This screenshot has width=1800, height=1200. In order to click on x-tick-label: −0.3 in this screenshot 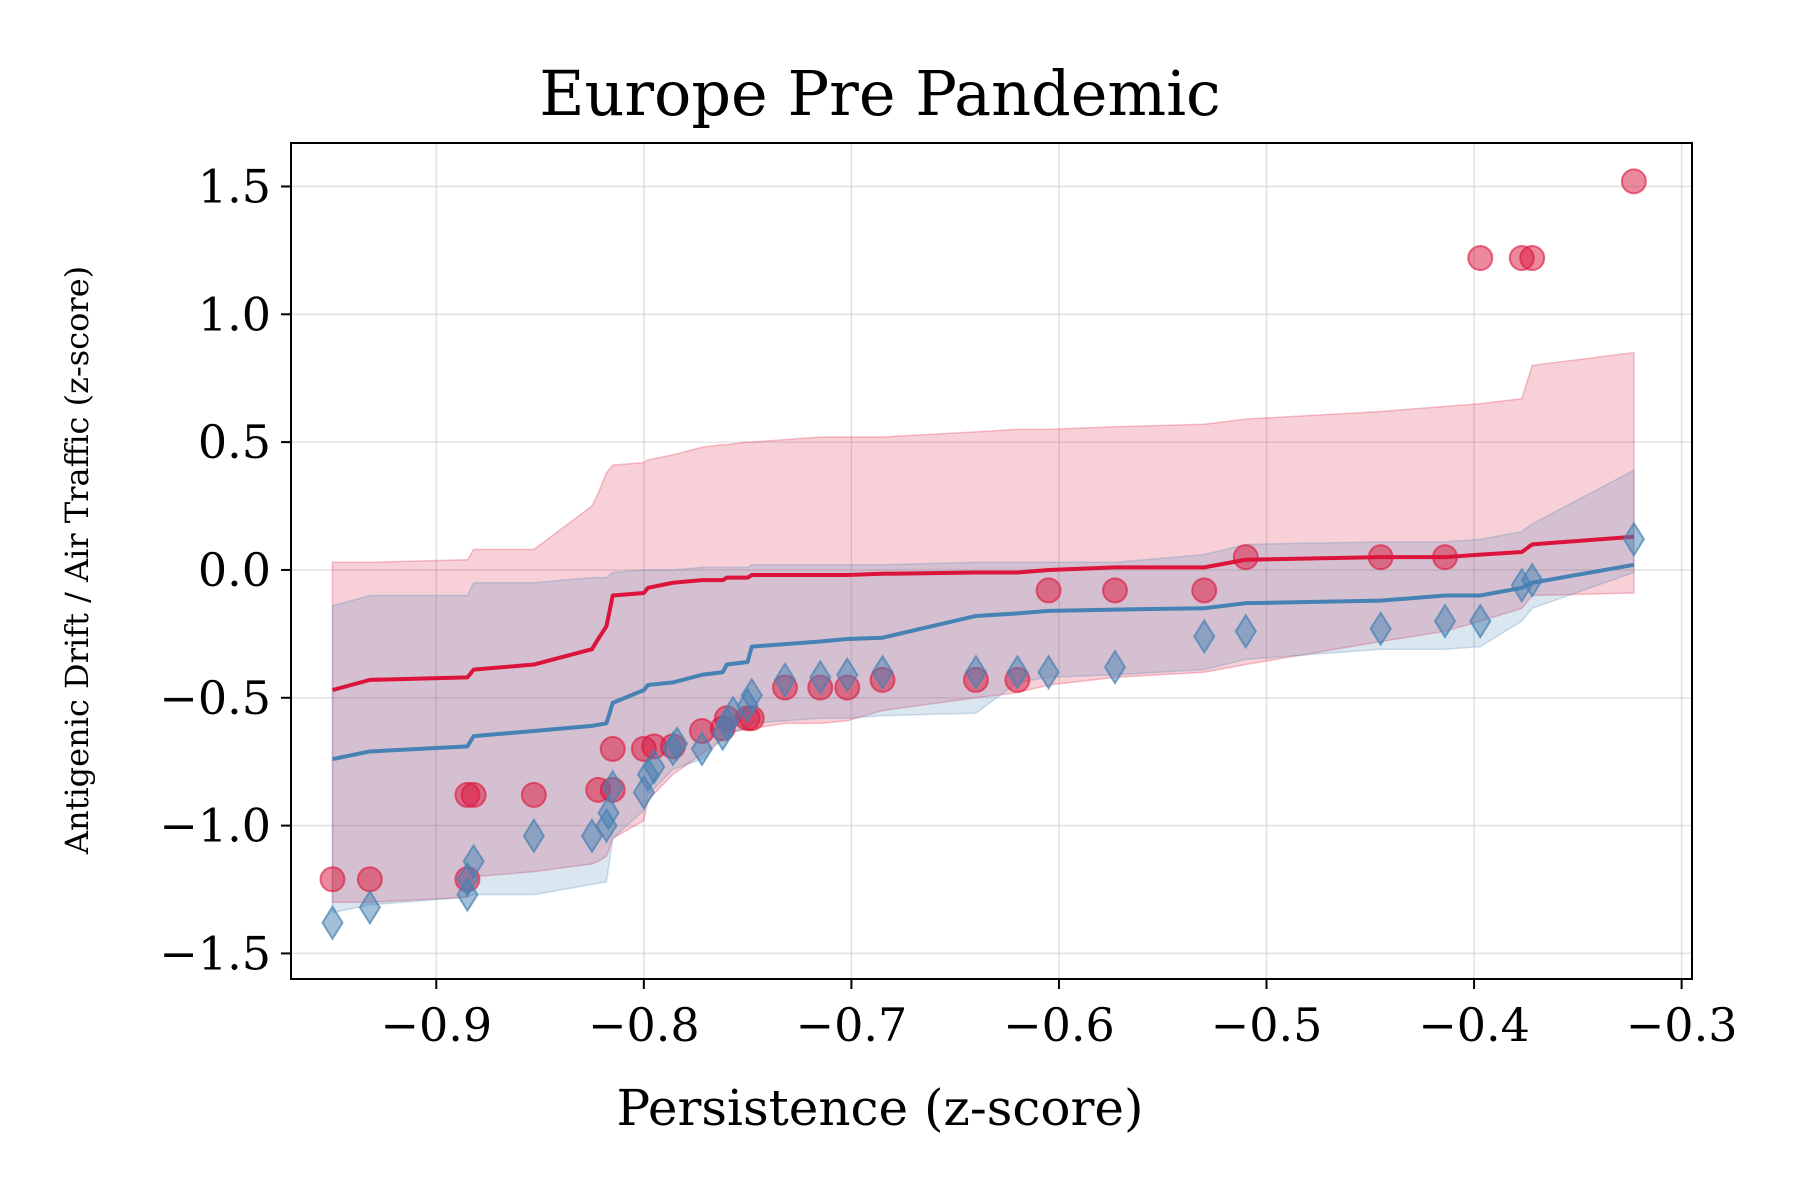, I will do `click(1682, 1025)`.